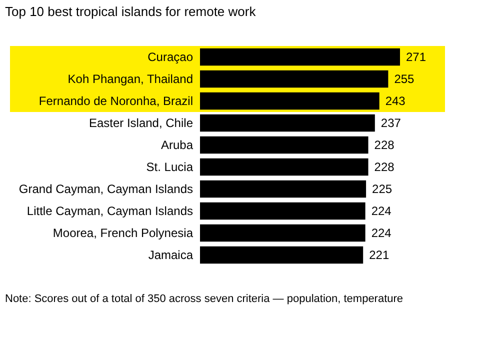  I want to click on y-tick-label: Koh Phangan, Thailand, so click(130, 79).